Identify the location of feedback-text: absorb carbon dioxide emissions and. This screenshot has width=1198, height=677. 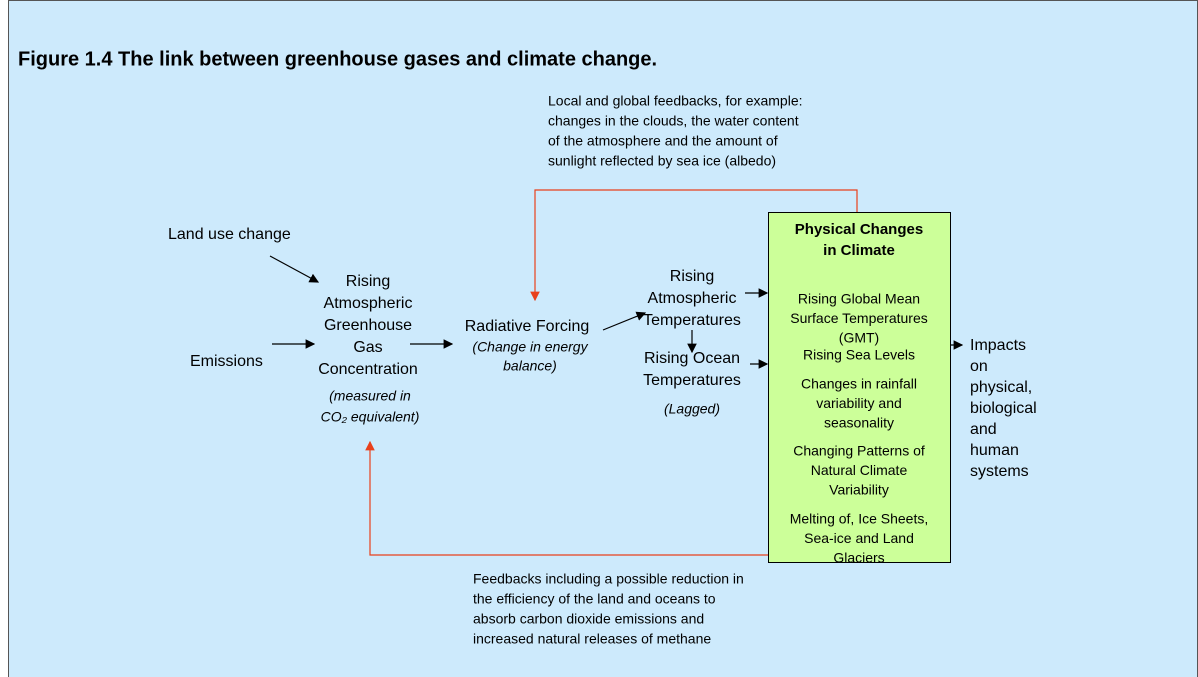
(588, 619).